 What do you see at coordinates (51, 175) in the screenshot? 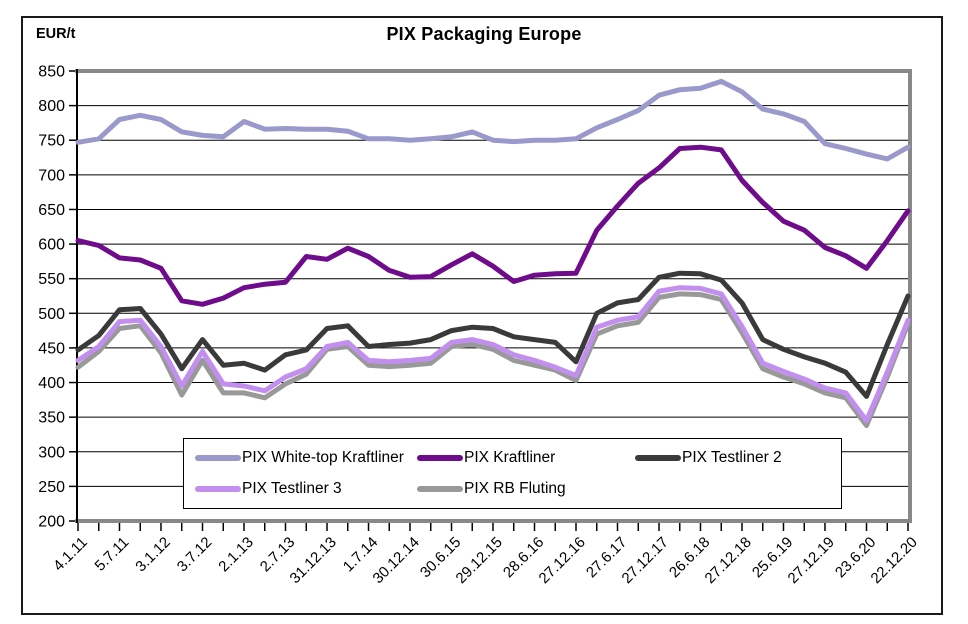
I see `y-tick-label-700: 700` at bounding box center [51, 175].